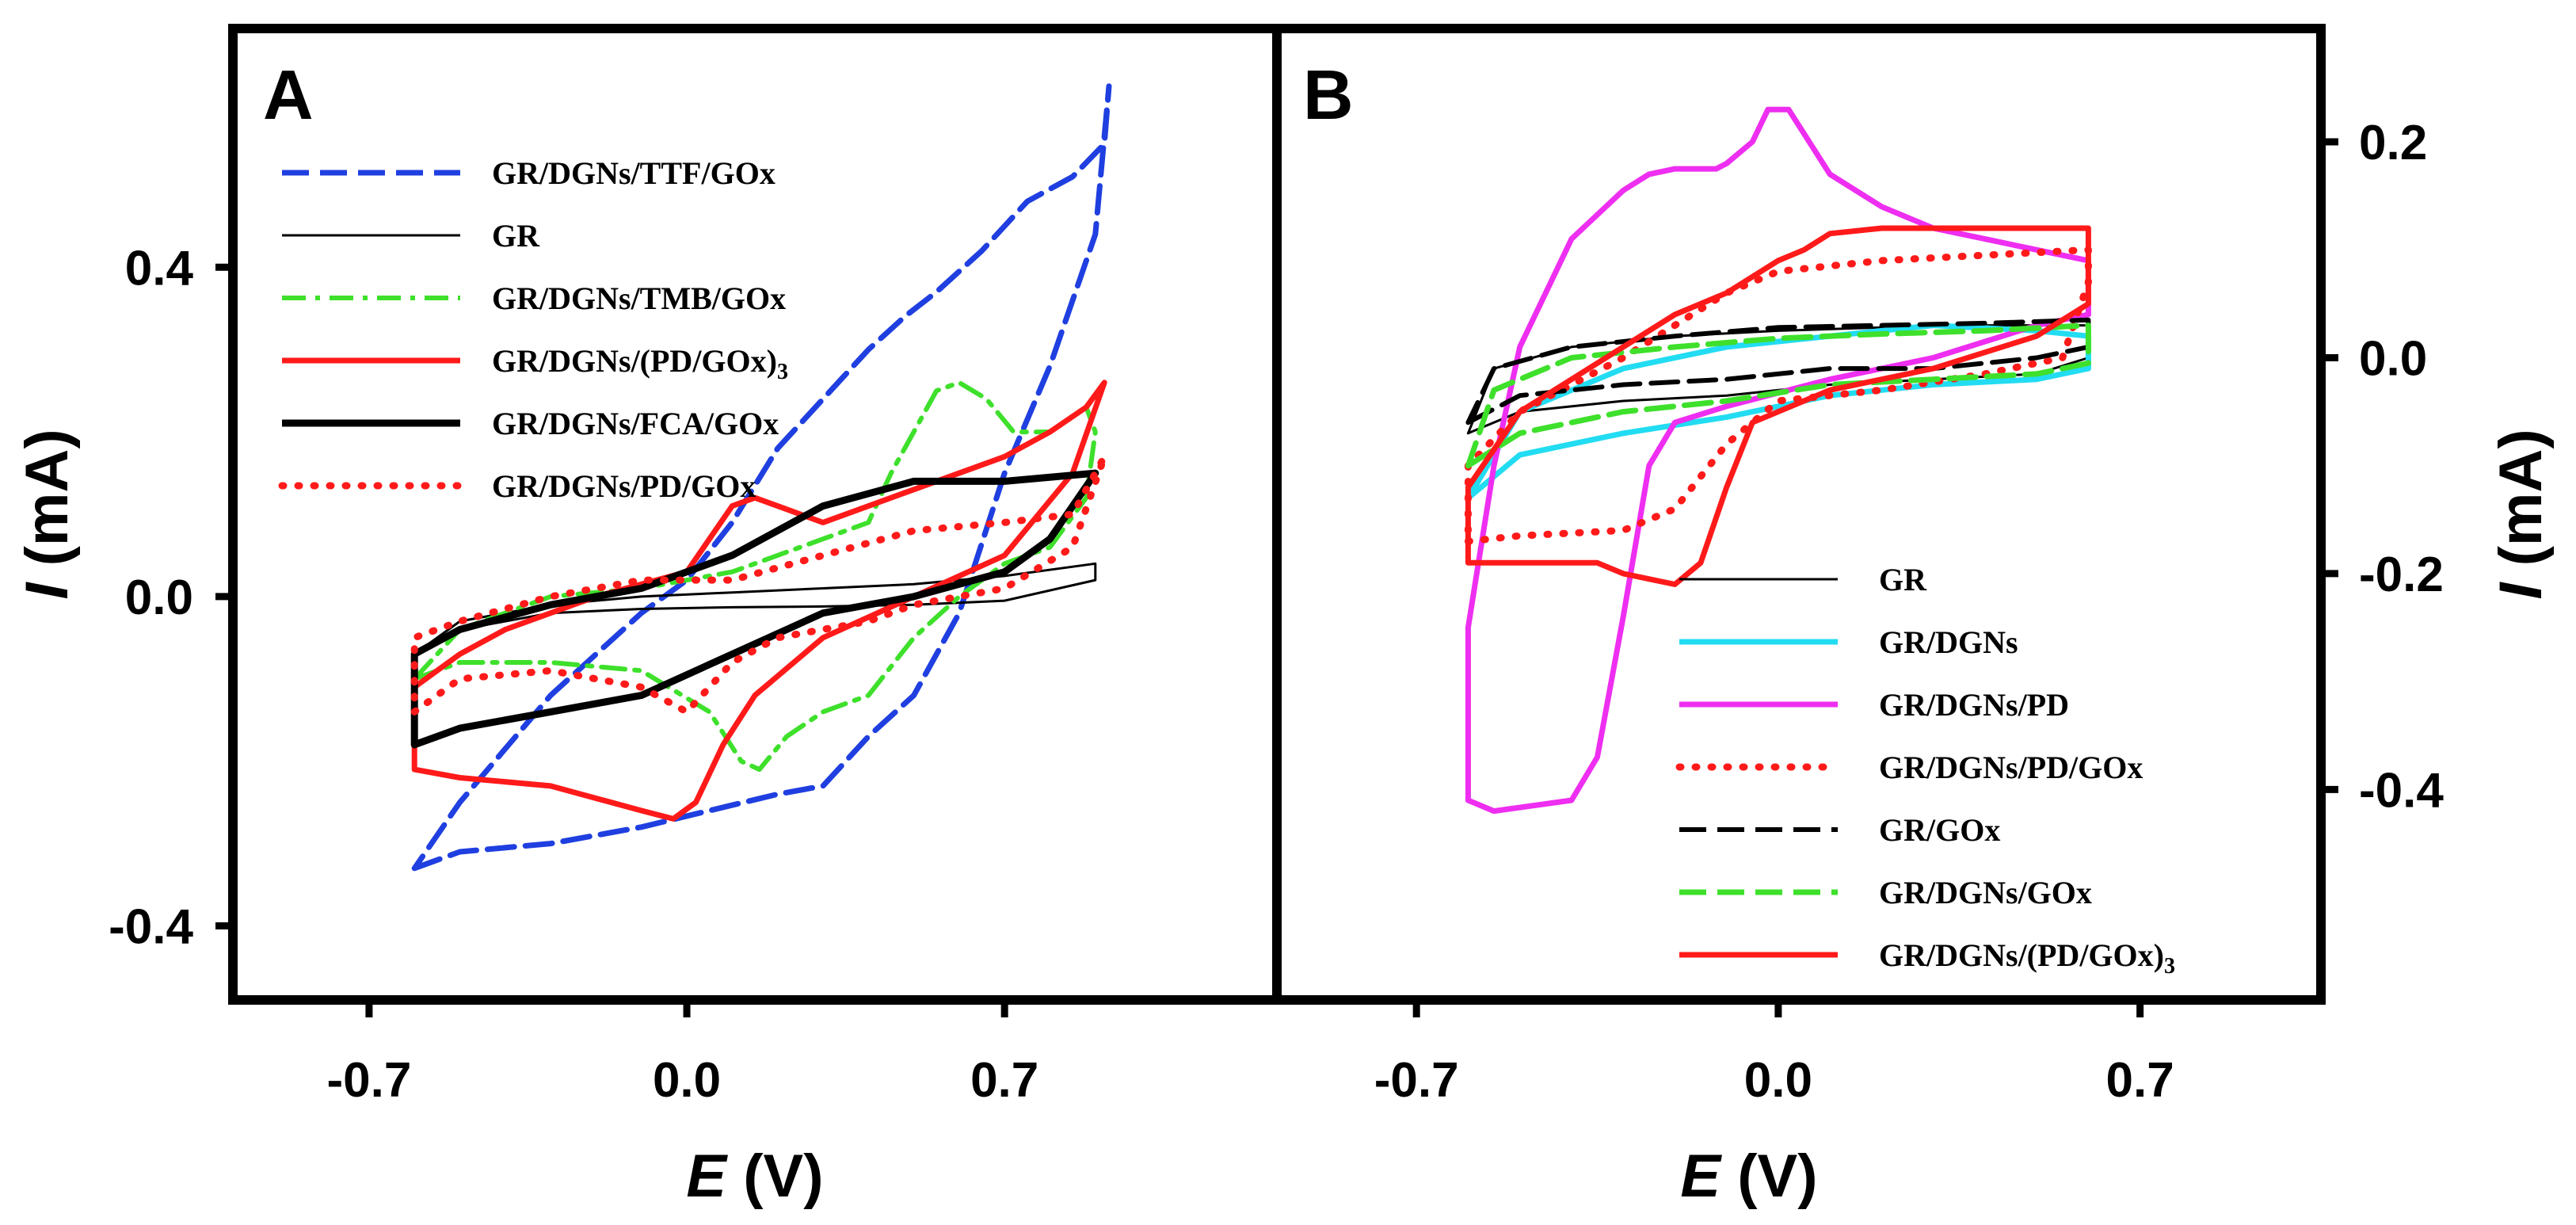 Image resolution: width=2576 pixels, height=1225 pixels. What do you see at coordinates (516, 236) in the screenshot?
I see `panel-a-legend-label: GR` at bounding box center [516, 236].